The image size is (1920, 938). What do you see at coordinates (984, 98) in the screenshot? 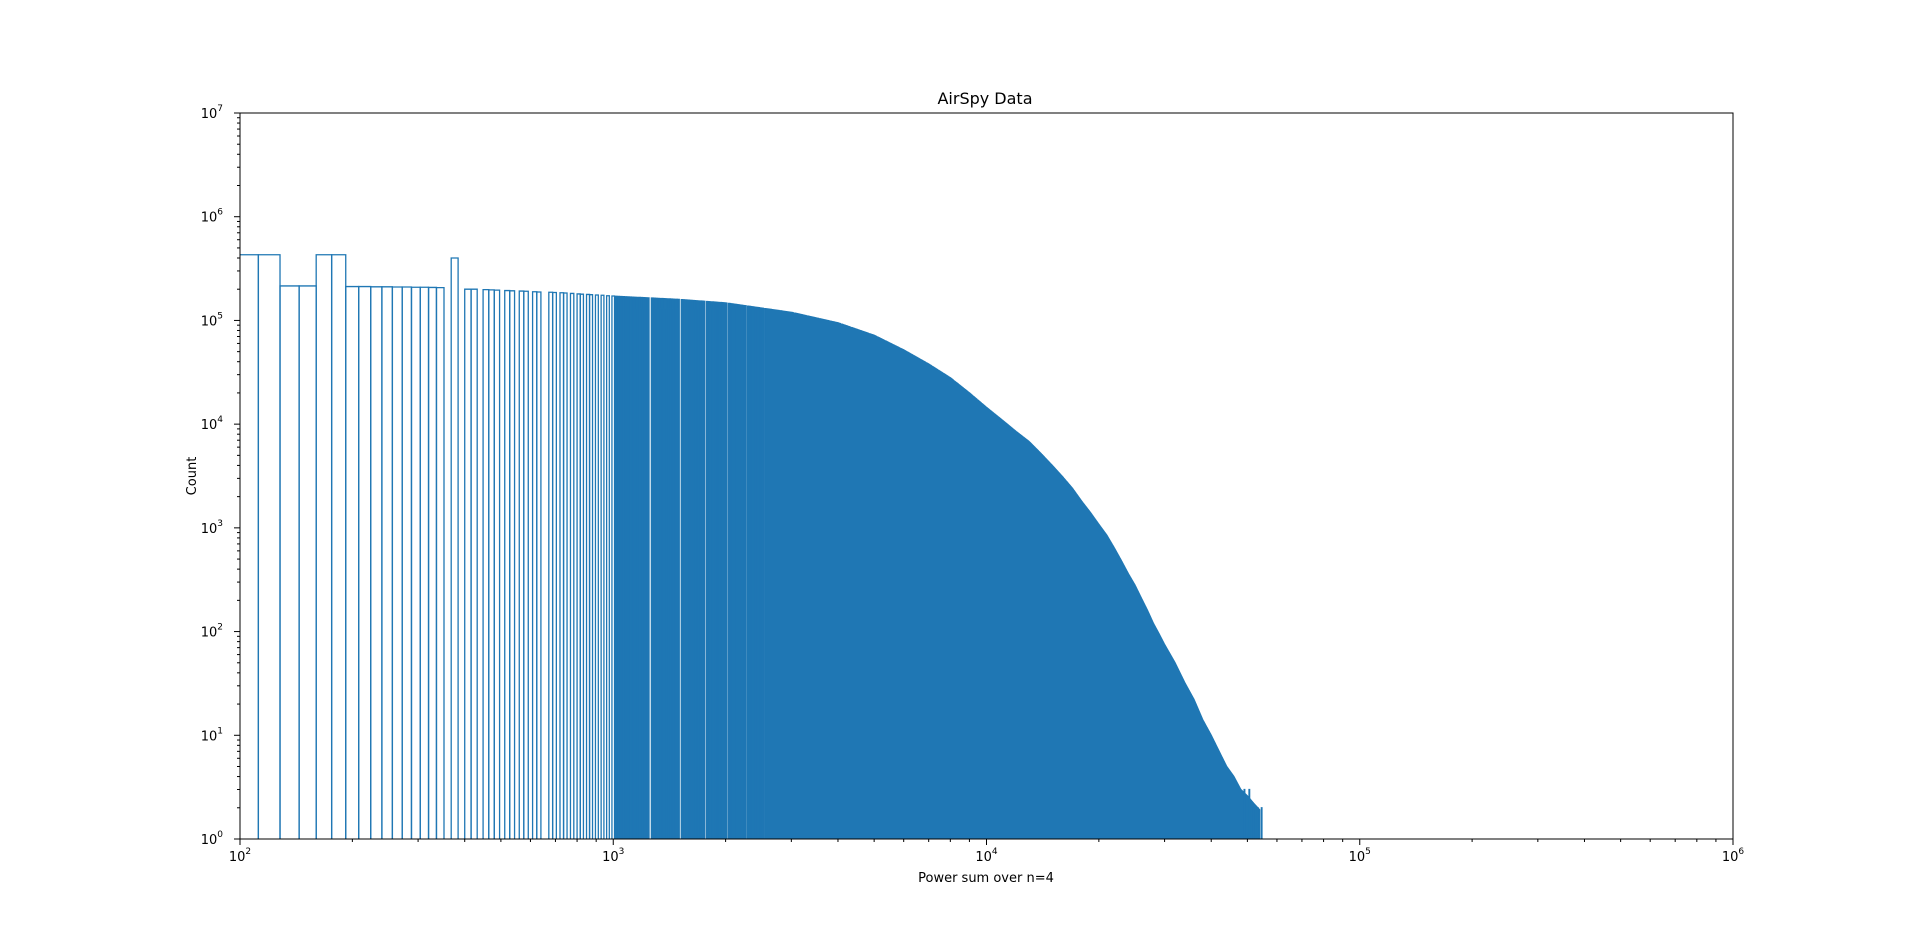
I see `chart-title: AirSpy Data` at bounding box center [984, 98].